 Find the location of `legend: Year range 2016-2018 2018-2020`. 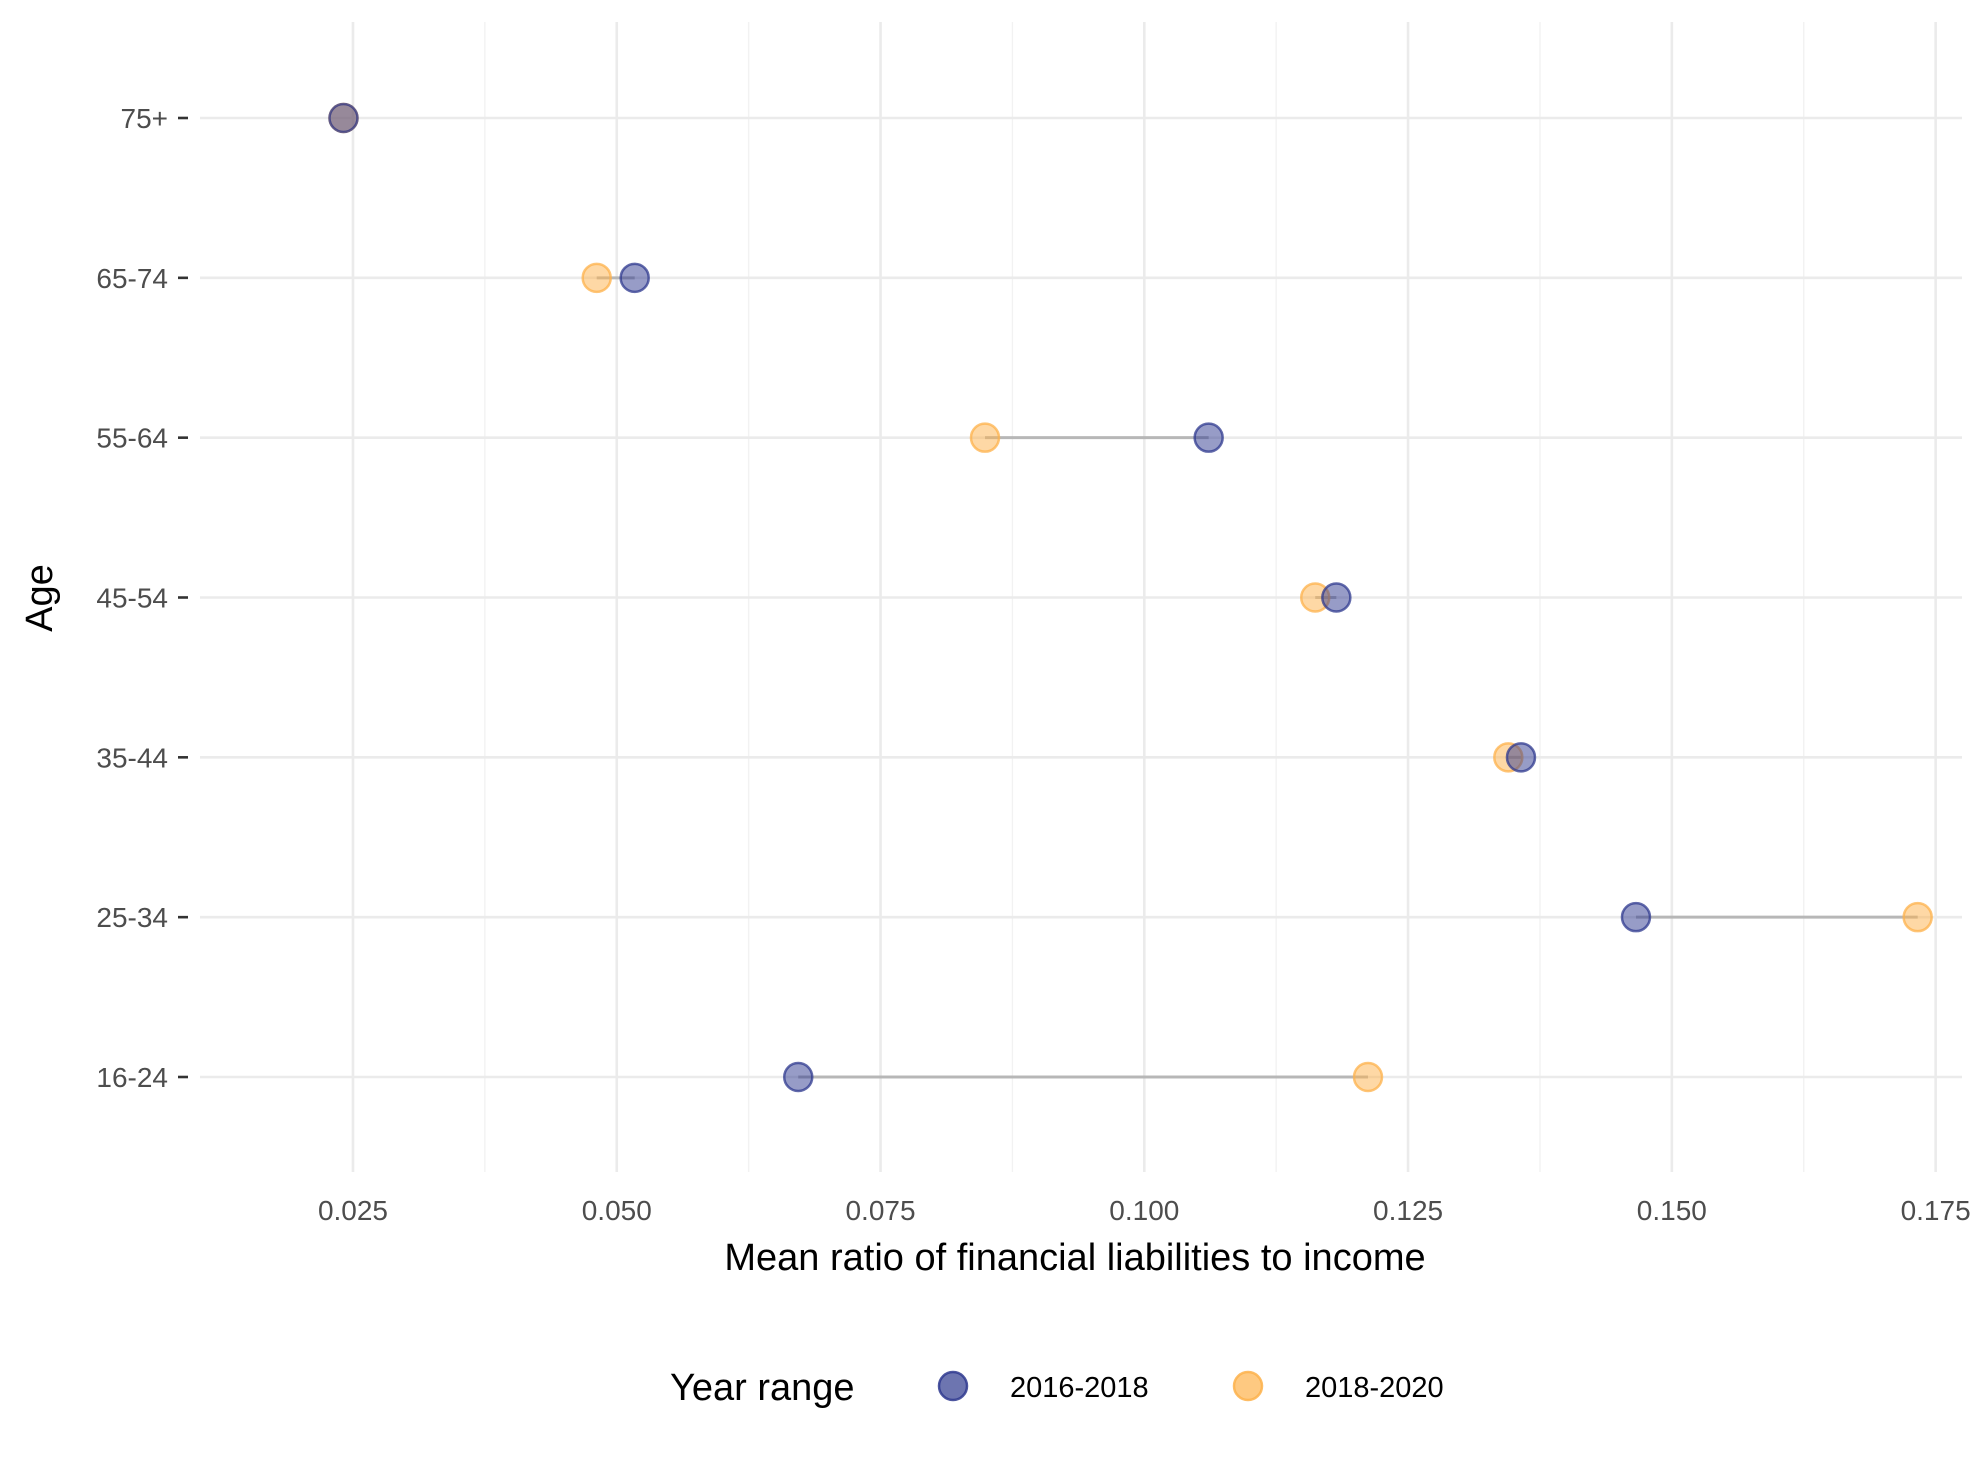

legend: Year range 2016-2018 2018-2020 is located at coordinates (1057, 1388).